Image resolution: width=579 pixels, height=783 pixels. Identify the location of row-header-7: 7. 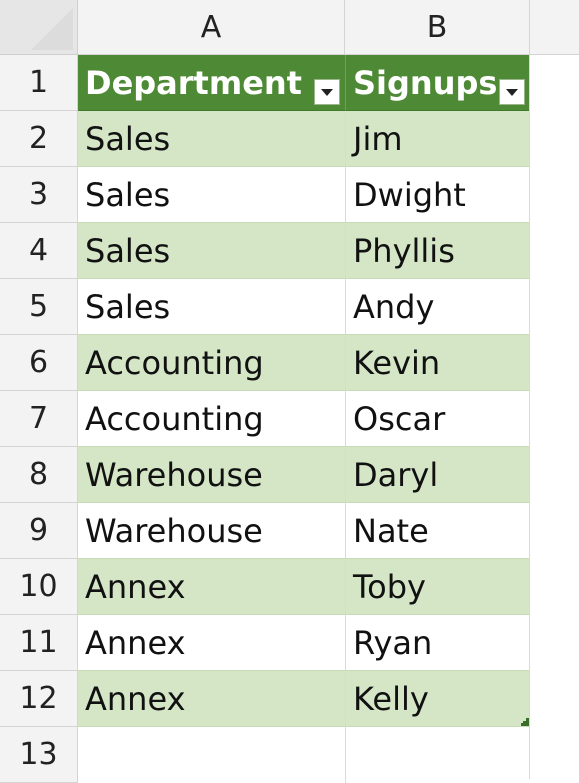
(39, 419).